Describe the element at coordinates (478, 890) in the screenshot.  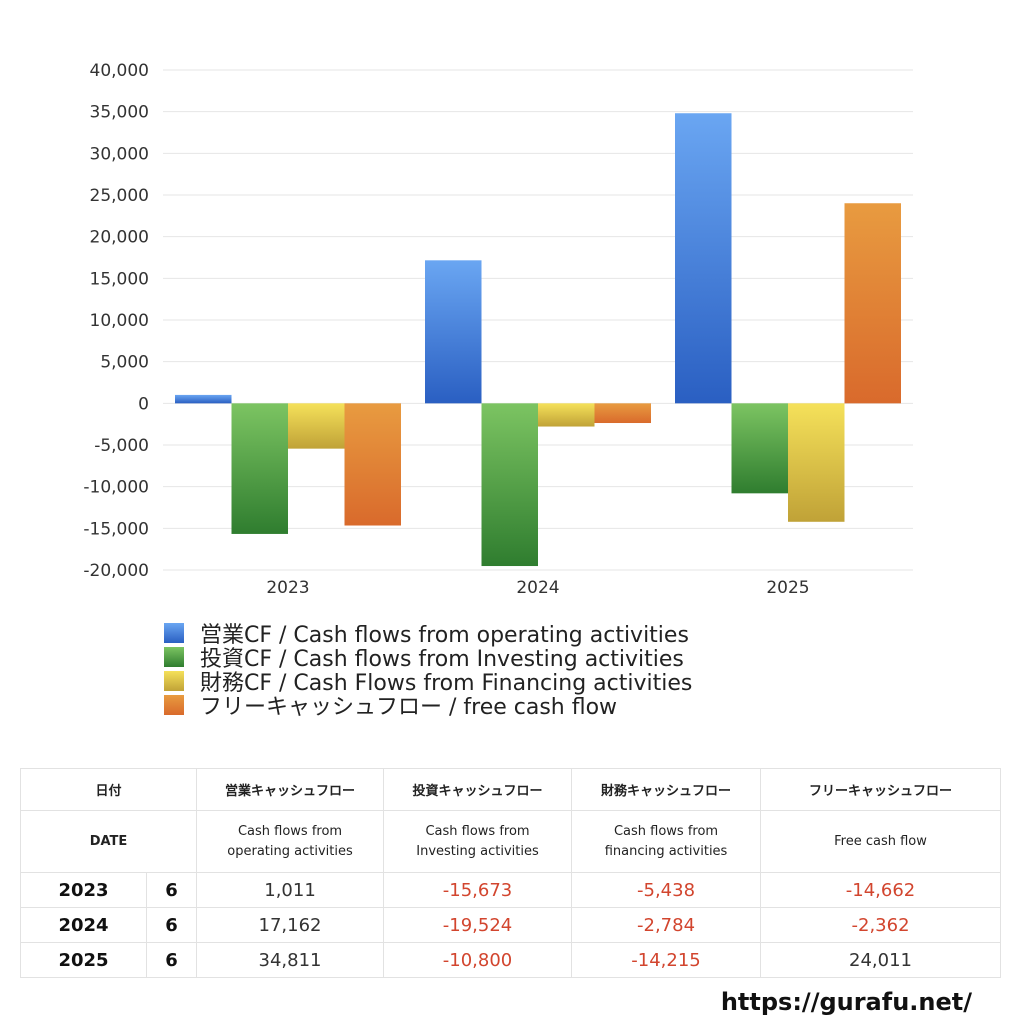
I see `row-investing: -15,673` at that location.